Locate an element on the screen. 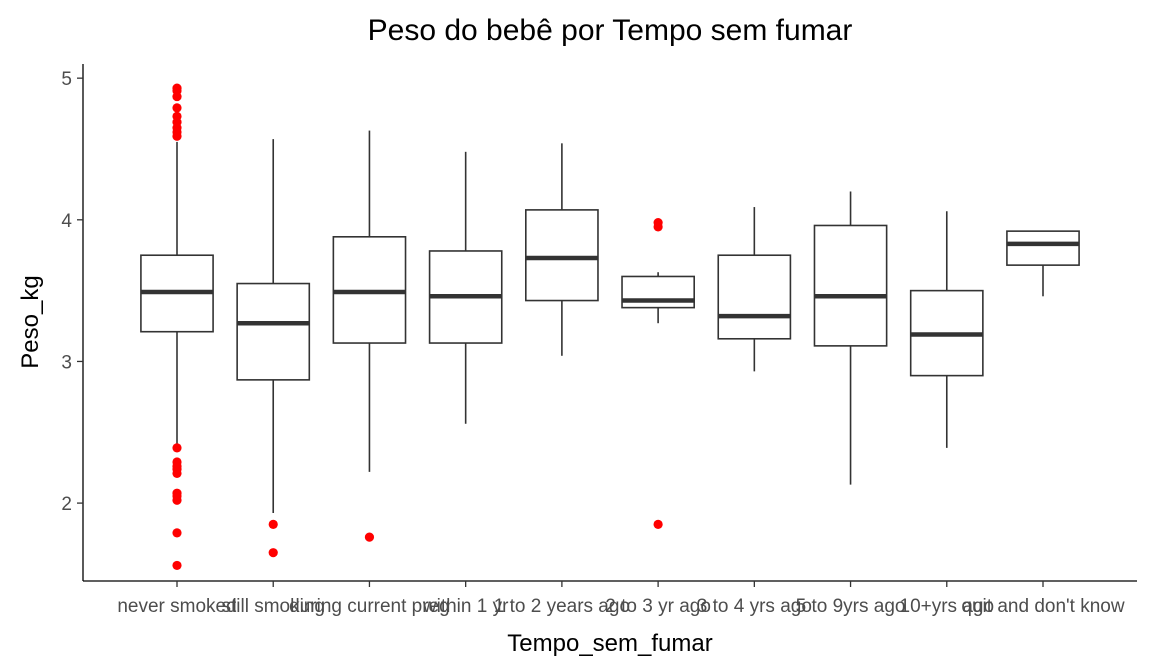  x-tick-label: still smoking is located at coordinates (272, 606).